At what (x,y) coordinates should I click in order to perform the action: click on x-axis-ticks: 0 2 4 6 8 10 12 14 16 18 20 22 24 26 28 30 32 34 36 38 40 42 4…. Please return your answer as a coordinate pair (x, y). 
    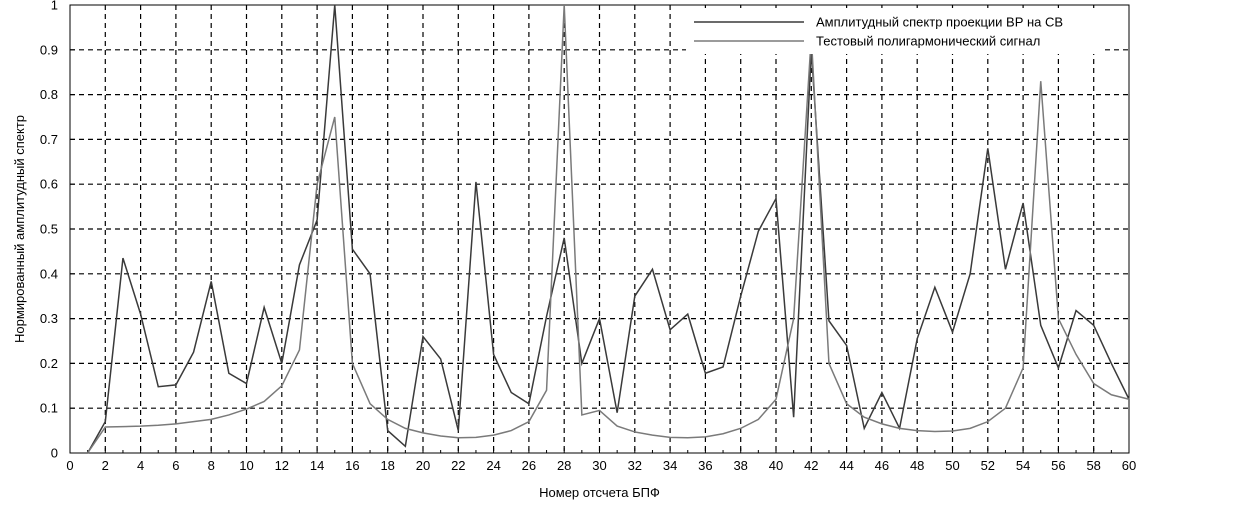
    Looking at the image, I should click on (601, 460).